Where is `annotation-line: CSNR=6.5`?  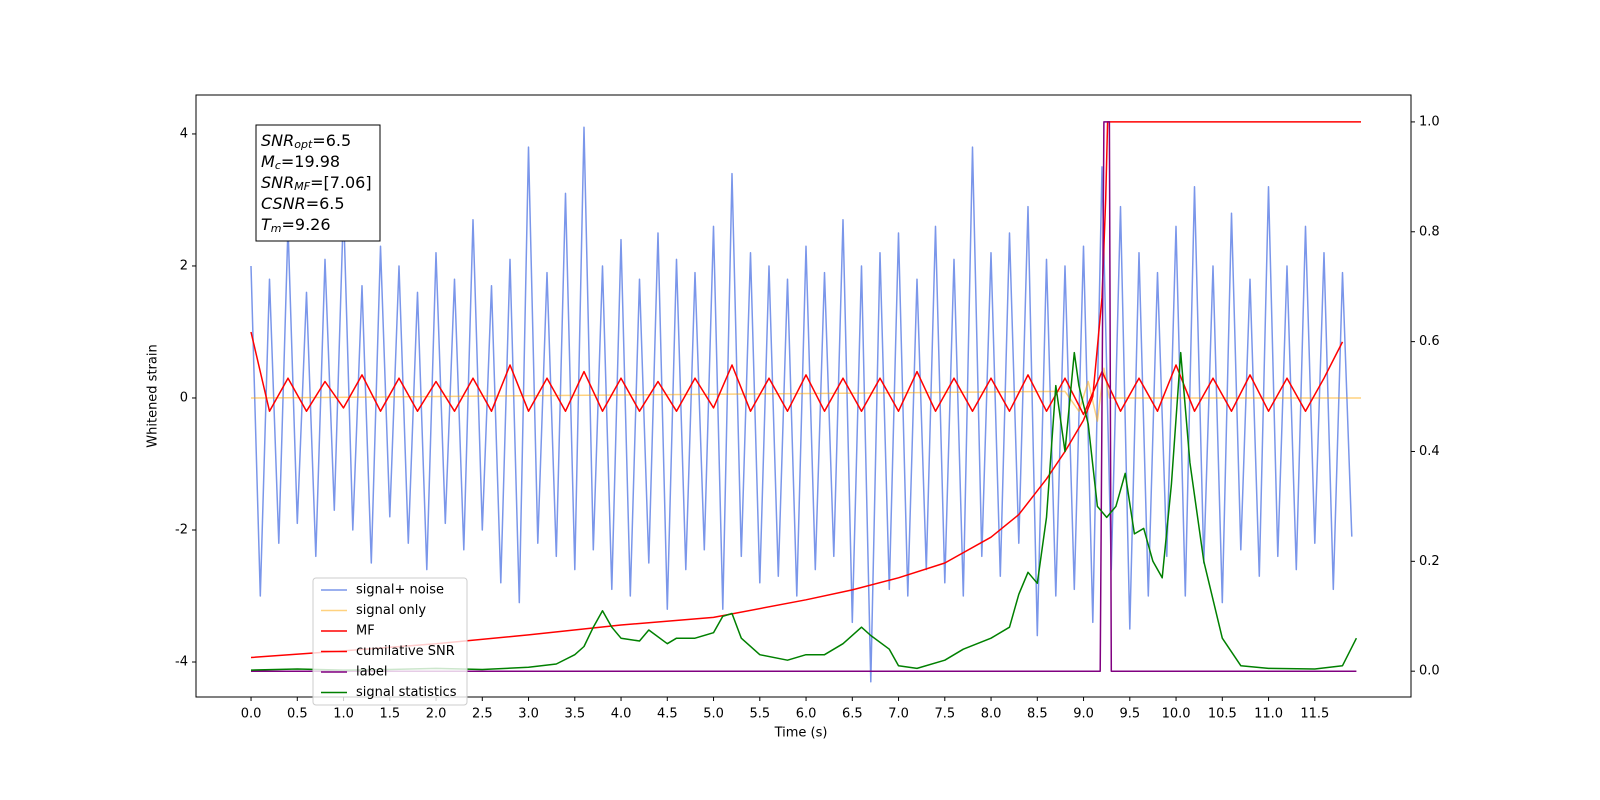 annotation-line: CSNR=6.5 is located at coordinates (303, 203).